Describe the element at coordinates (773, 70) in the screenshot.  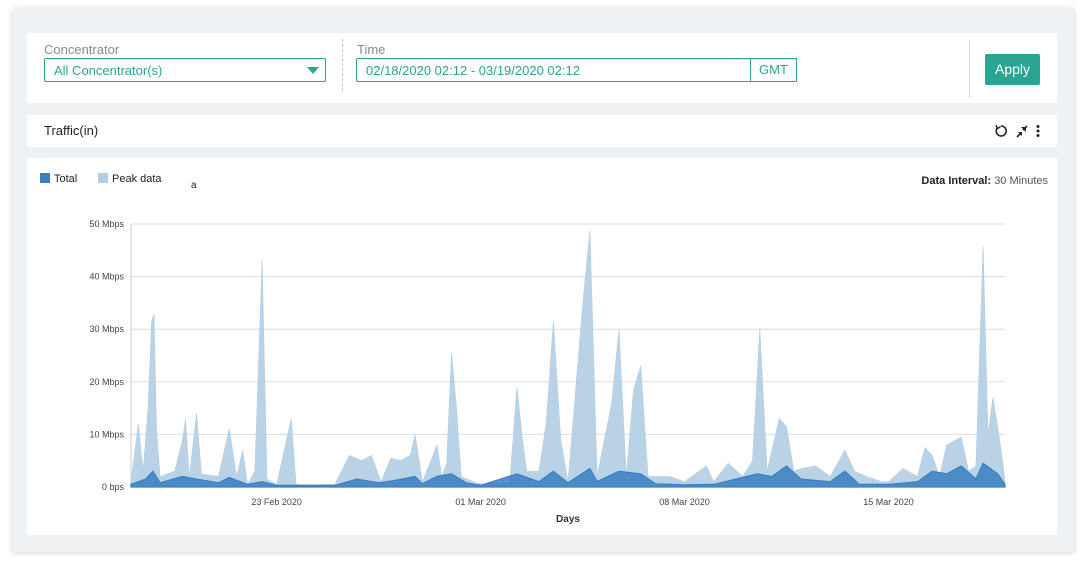
I see `timezone-button: GMT` at that location.